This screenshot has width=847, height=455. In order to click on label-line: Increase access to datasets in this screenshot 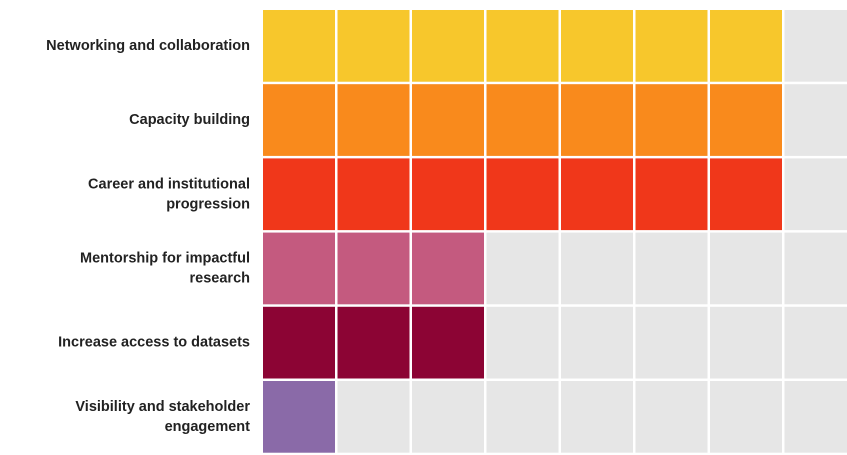, I will do `click(154, 342)`.